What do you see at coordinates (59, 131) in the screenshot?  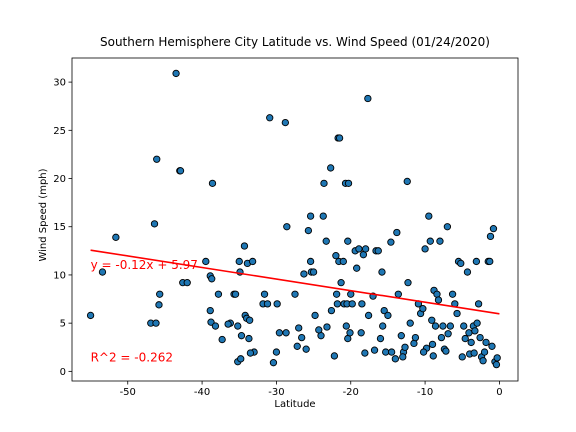 I see `y-tick-label: 25` at bounding box center [59, 131].